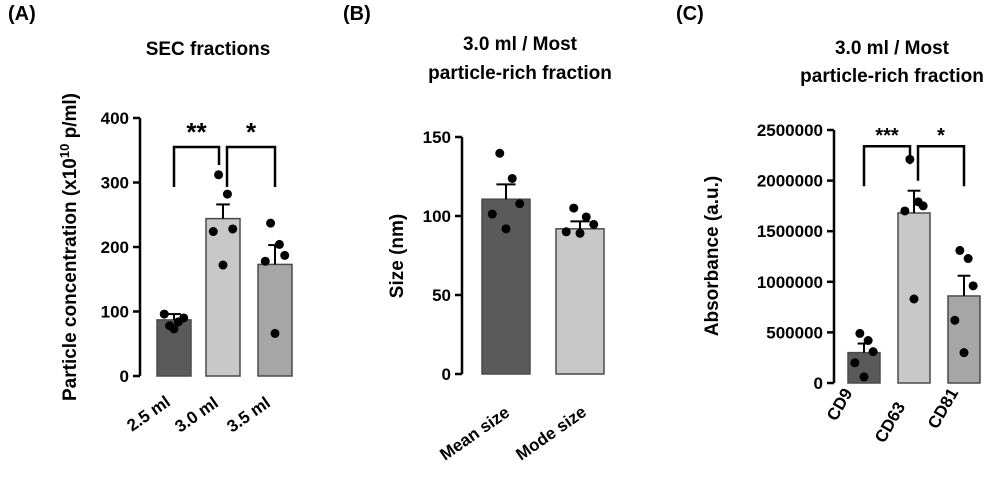 The height and width of the screenshot is (477, 1000). Describe the element at coordinates (794, 332) in the screenshot. I see `y-tick-label: 500000` at that location.